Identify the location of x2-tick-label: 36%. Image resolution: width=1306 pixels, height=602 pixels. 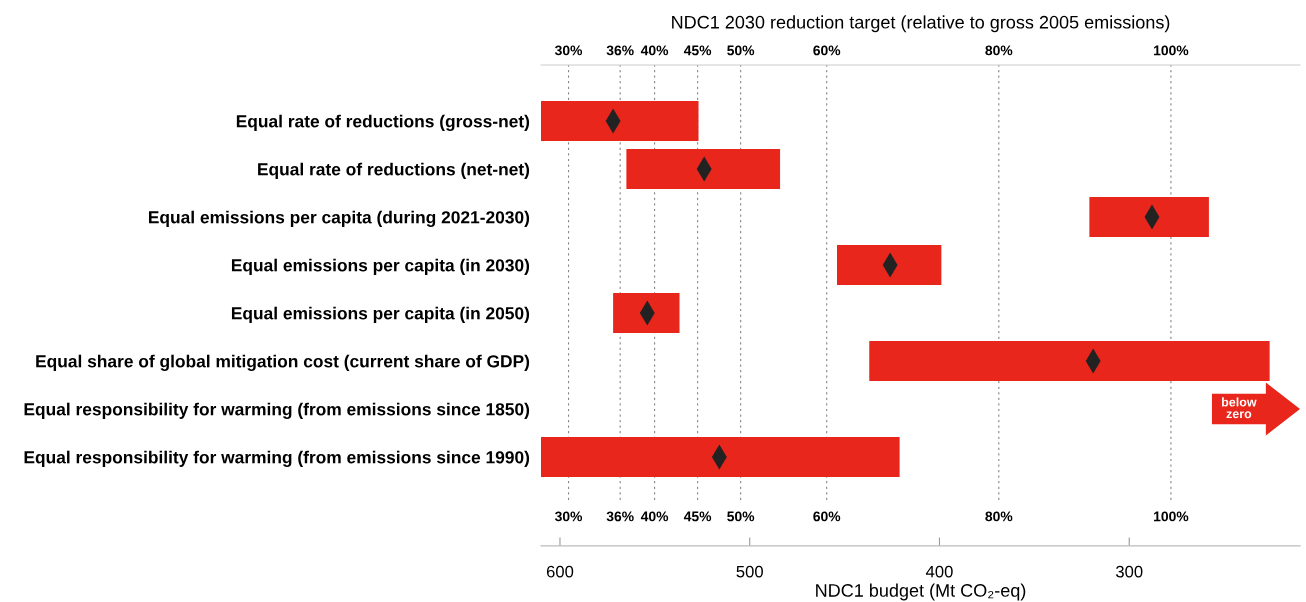
(620, 50).